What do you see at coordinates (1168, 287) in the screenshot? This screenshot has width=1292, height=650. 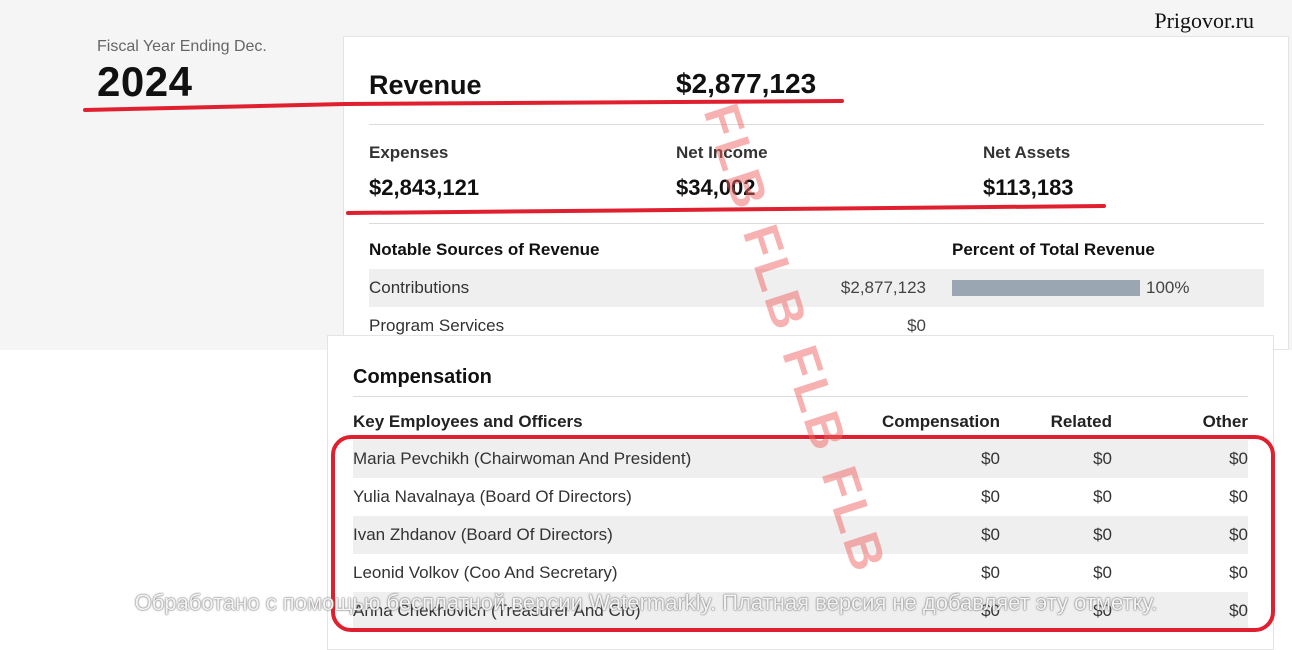 I see `source-percent: 100%` at bounding box center [1168, 287].